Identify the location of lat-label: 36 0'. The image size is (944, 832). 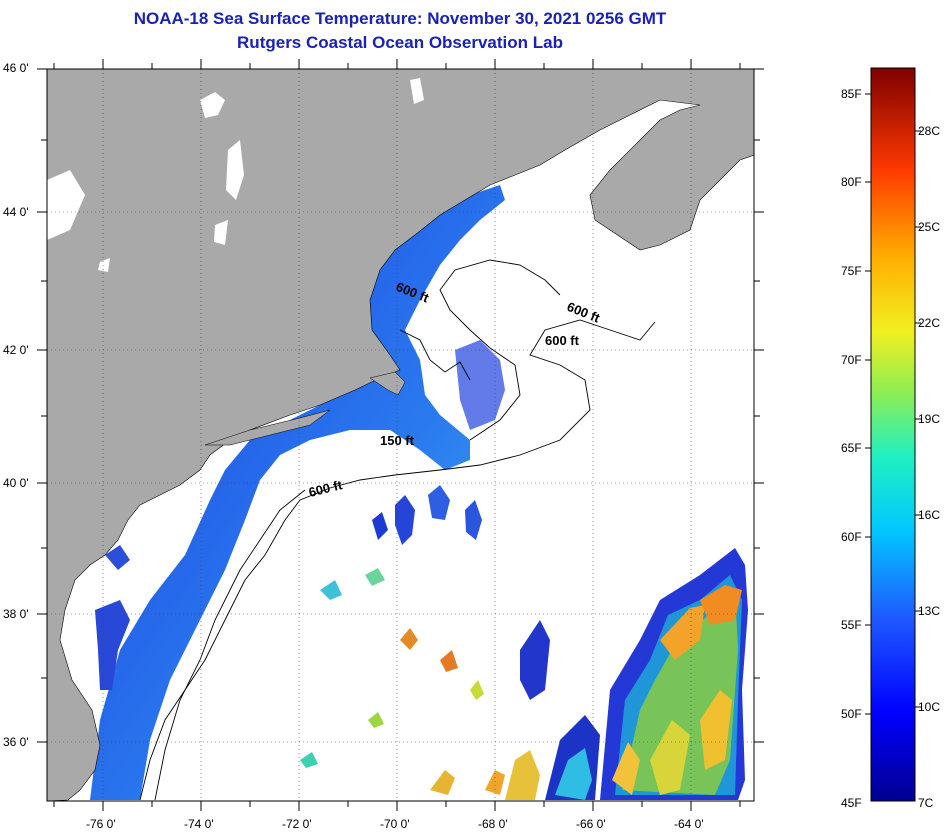
(16, 742).